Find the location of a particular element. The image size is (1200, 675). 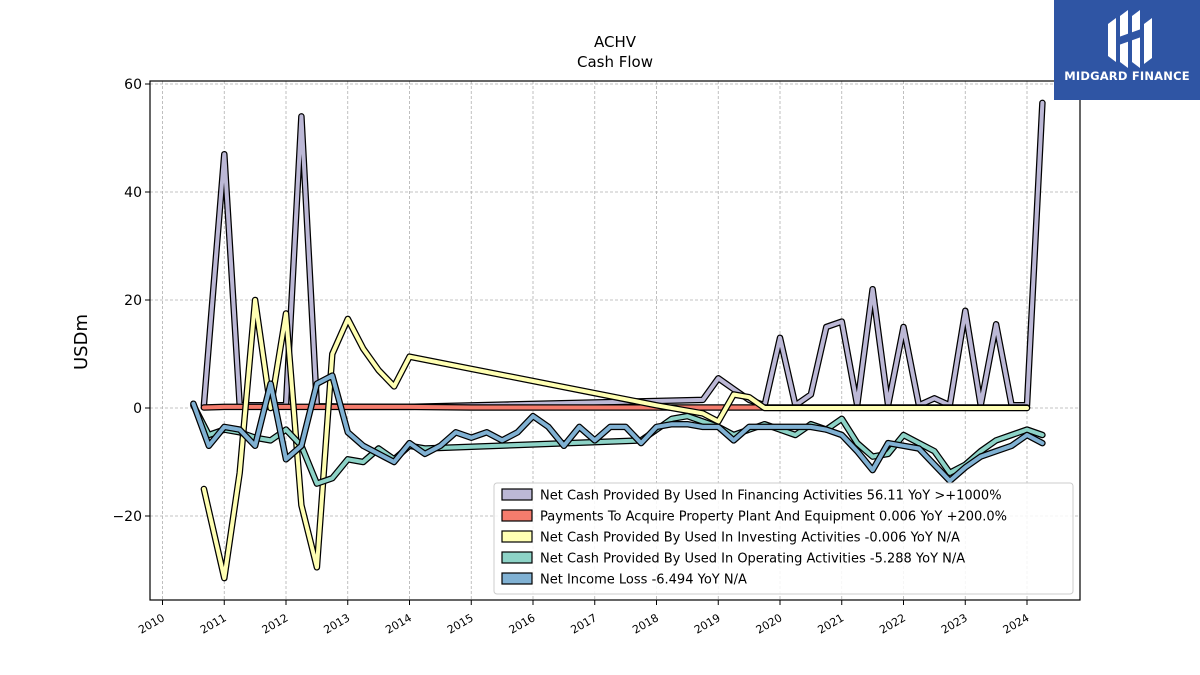

x-tick-label: 2014 is located at coordinates (398, 623).